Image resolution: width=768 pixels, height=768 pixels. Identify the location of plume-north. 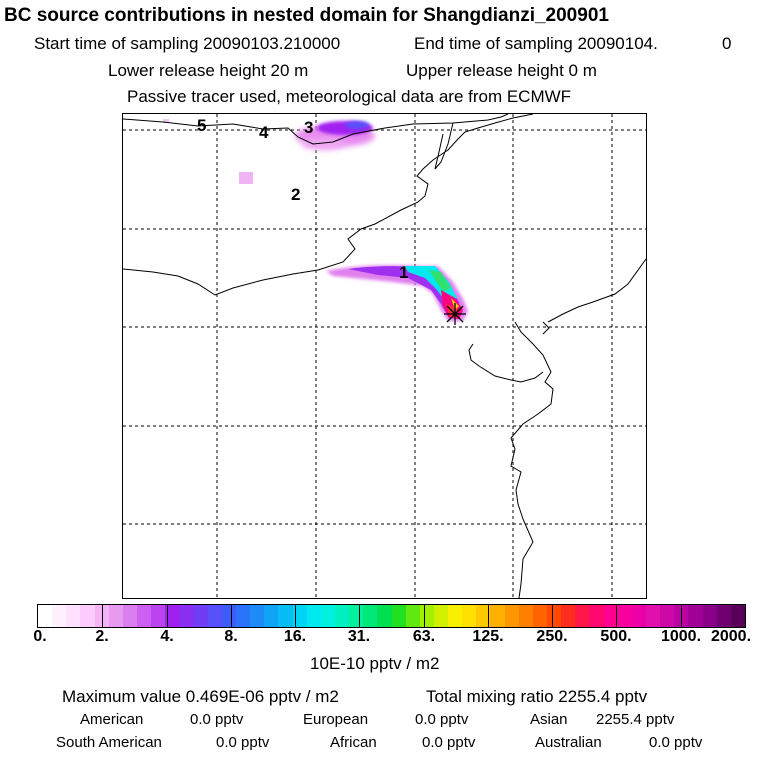
(335, 135).